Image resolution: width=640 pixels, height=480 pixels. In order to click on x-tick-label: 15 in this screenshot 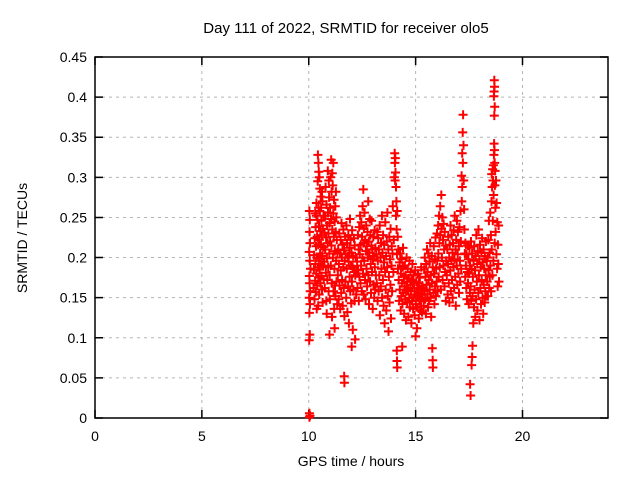, I will do `click(416, 436)`.